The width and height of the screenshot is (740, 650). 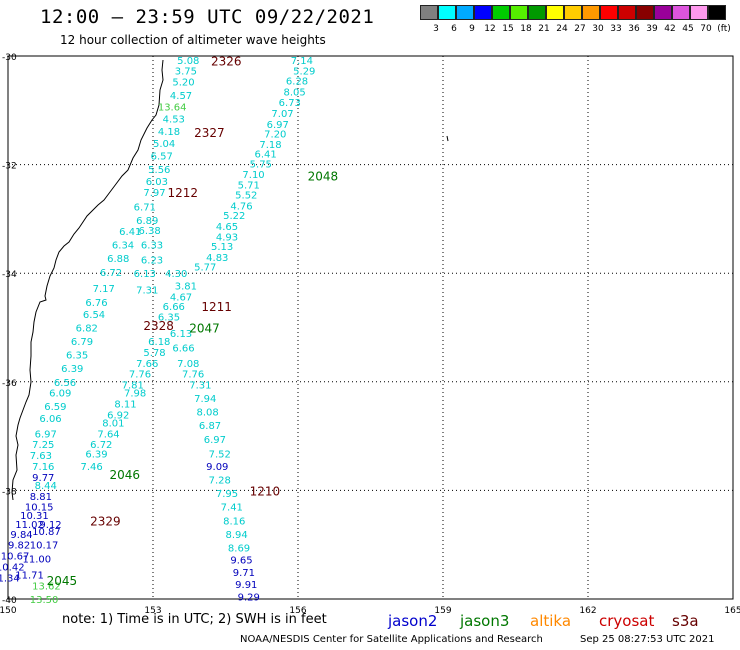 I want to click on color-scale-label: 27, so click(x=580, y=29).